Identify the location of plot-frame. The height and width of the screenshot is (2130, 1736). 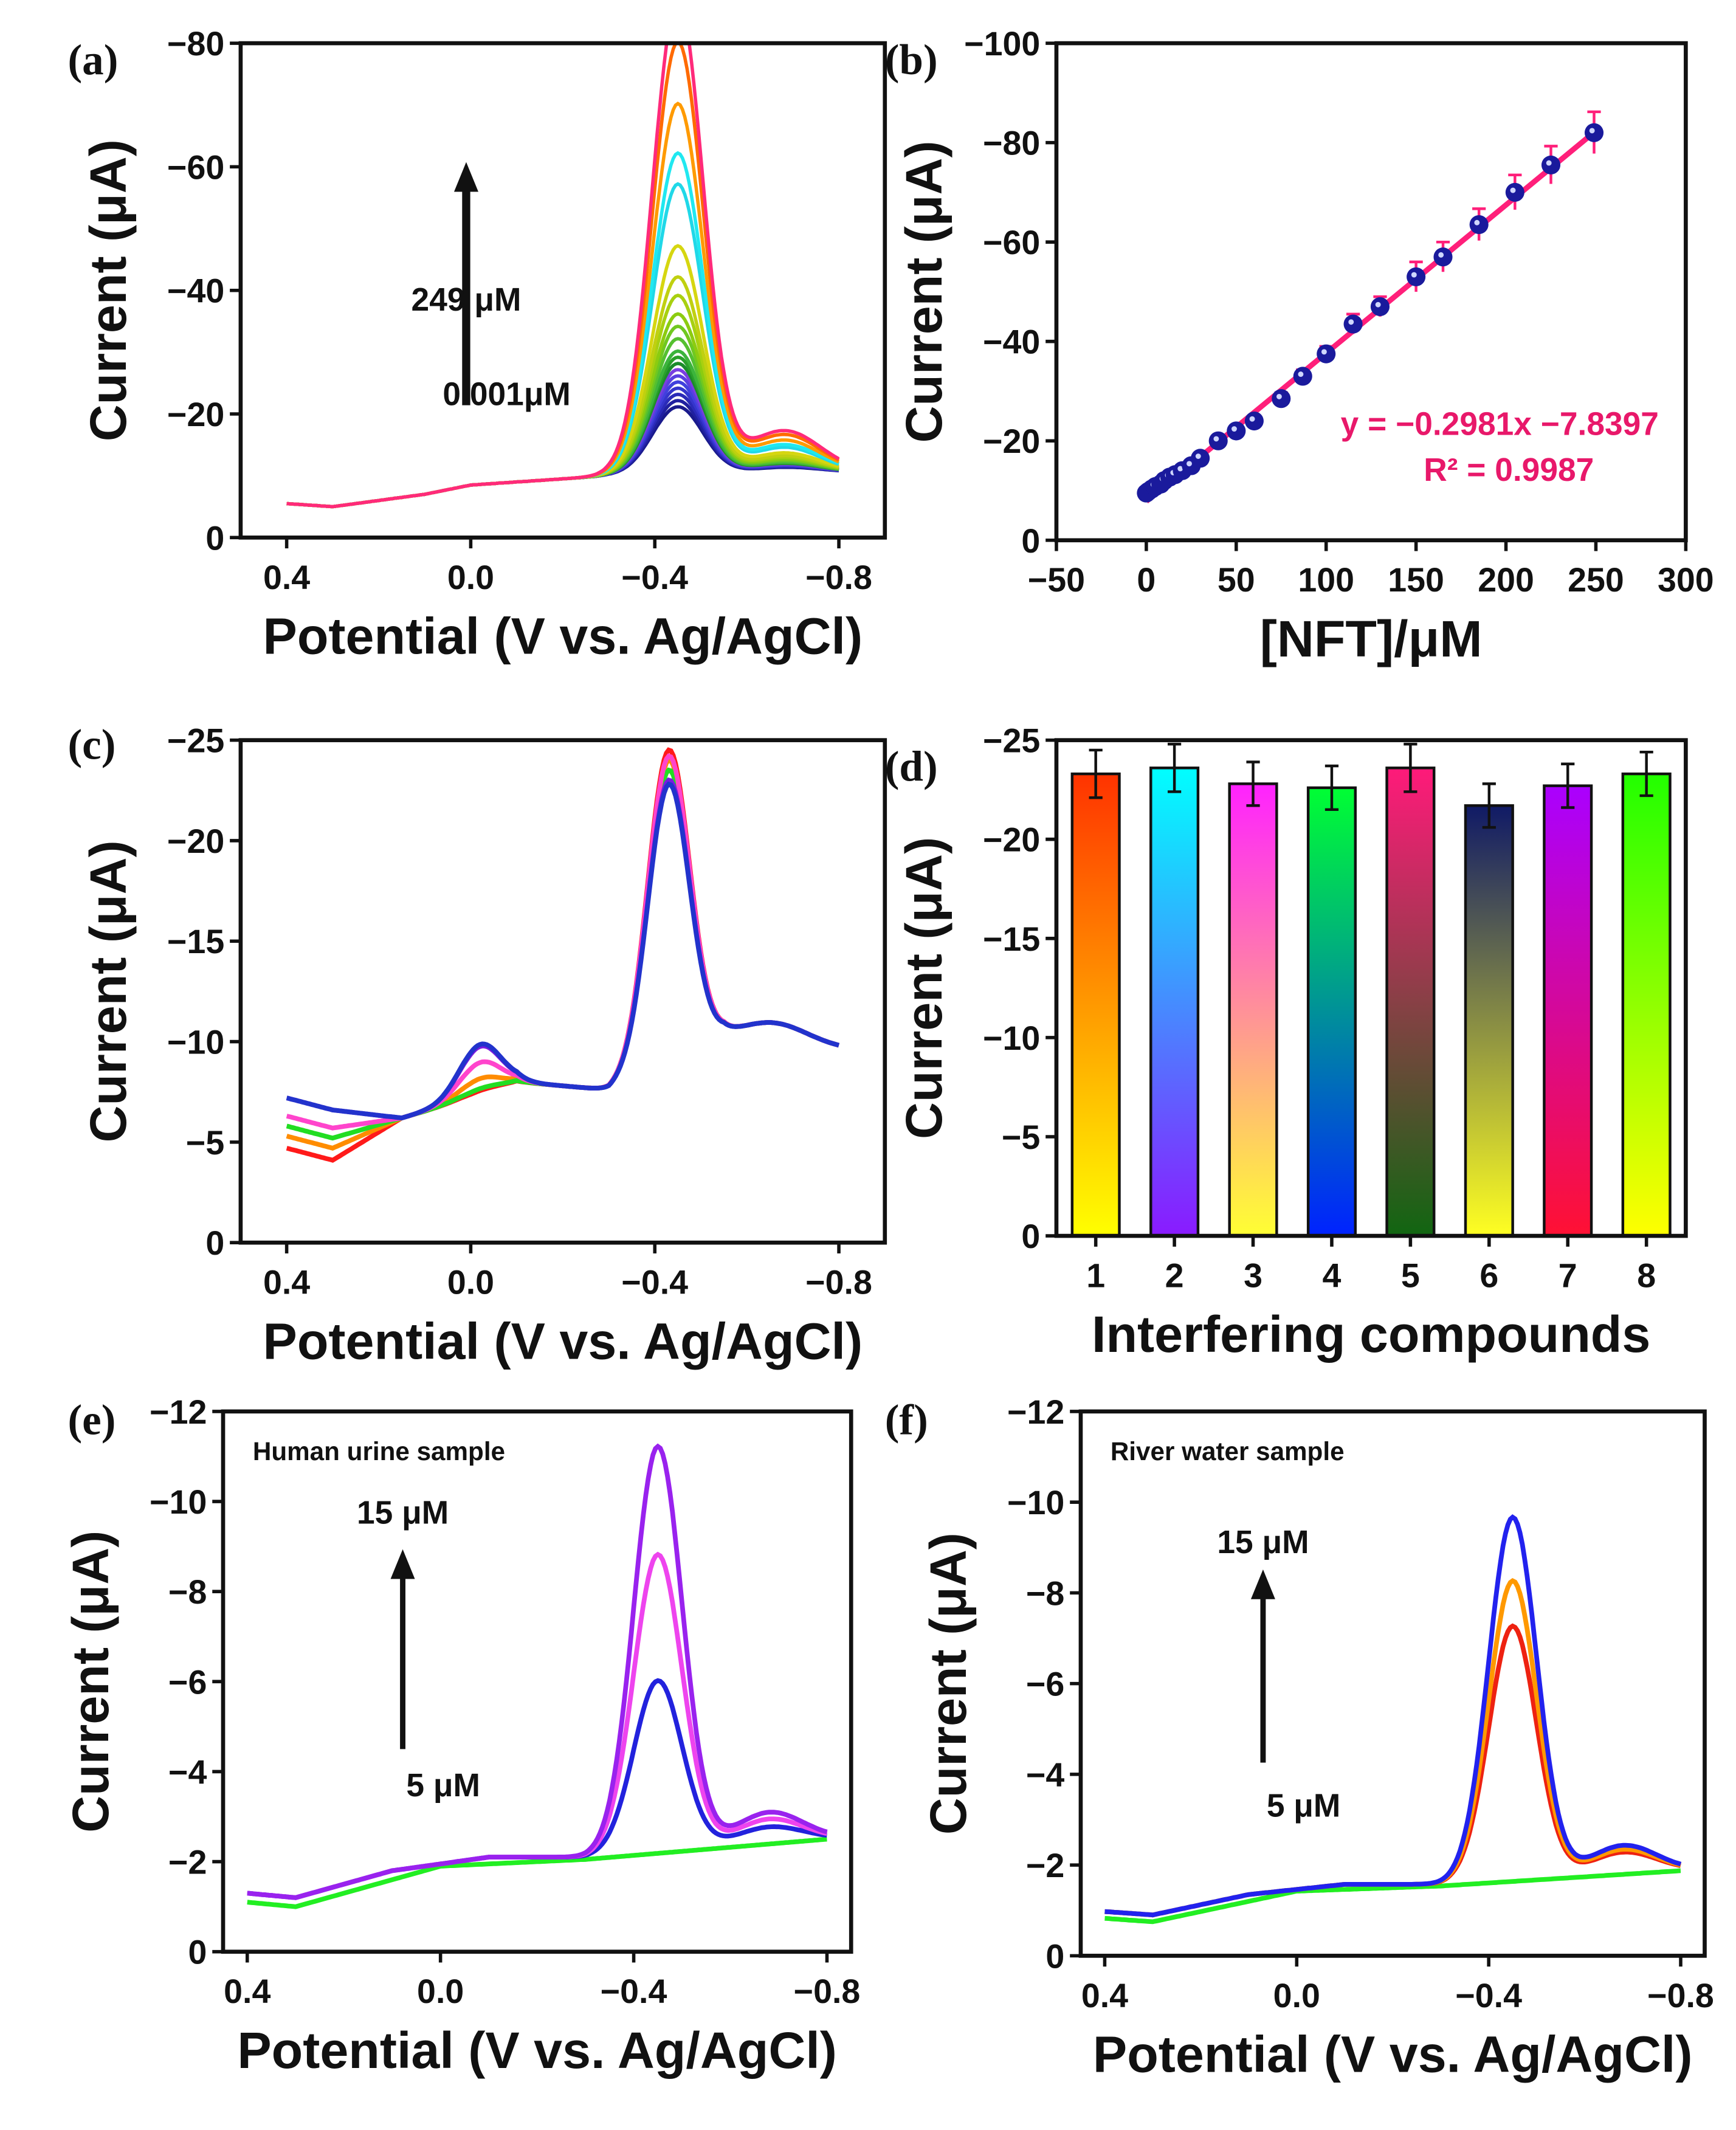
(537, 1682).